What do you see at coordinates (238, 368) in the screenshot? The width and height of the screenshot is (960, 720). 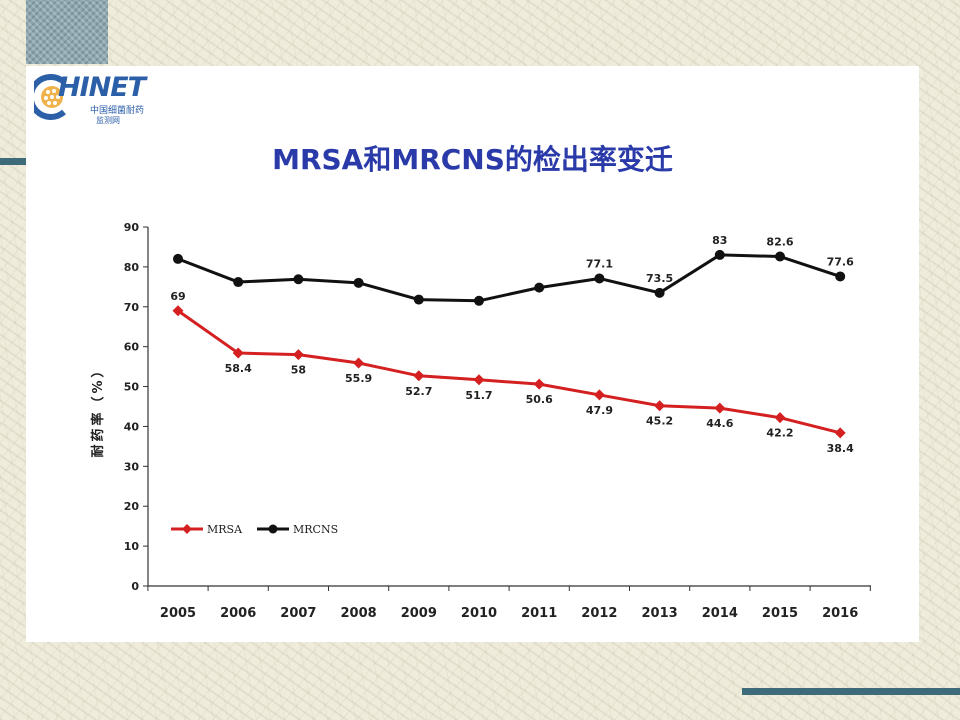 I see `mrsa-data-label: 58.4` at bounding box center [238, 368].